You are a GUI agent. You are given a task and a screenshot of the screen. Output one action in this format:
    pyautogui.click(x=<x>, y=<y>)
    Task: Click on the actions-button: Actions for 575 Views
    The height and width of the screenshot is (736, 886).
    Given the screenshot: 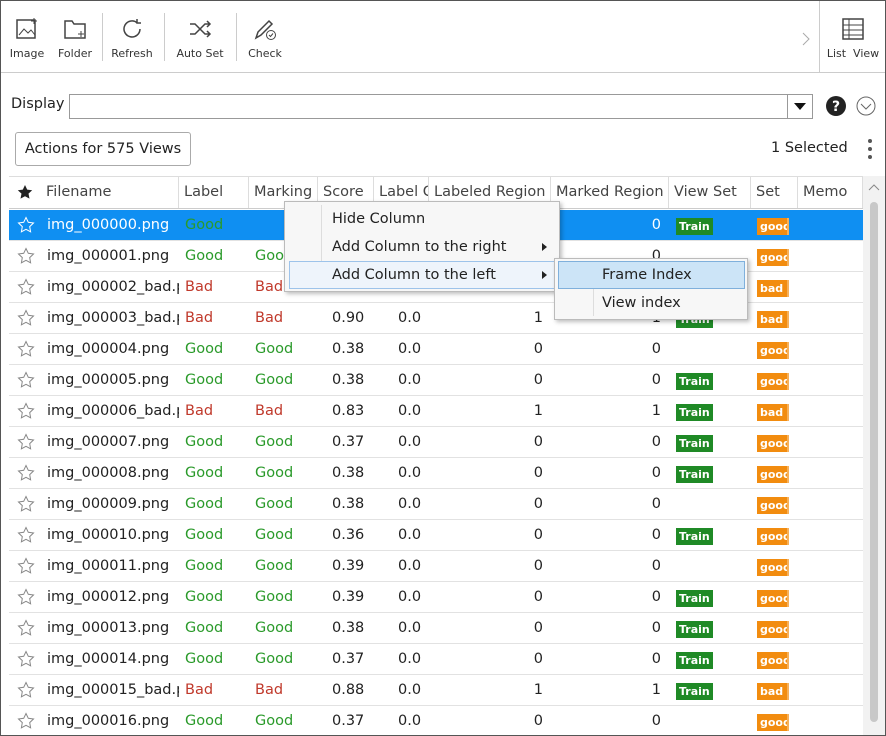 What is the action you would take?
    pyautogui.click(x=103, y=149)
    